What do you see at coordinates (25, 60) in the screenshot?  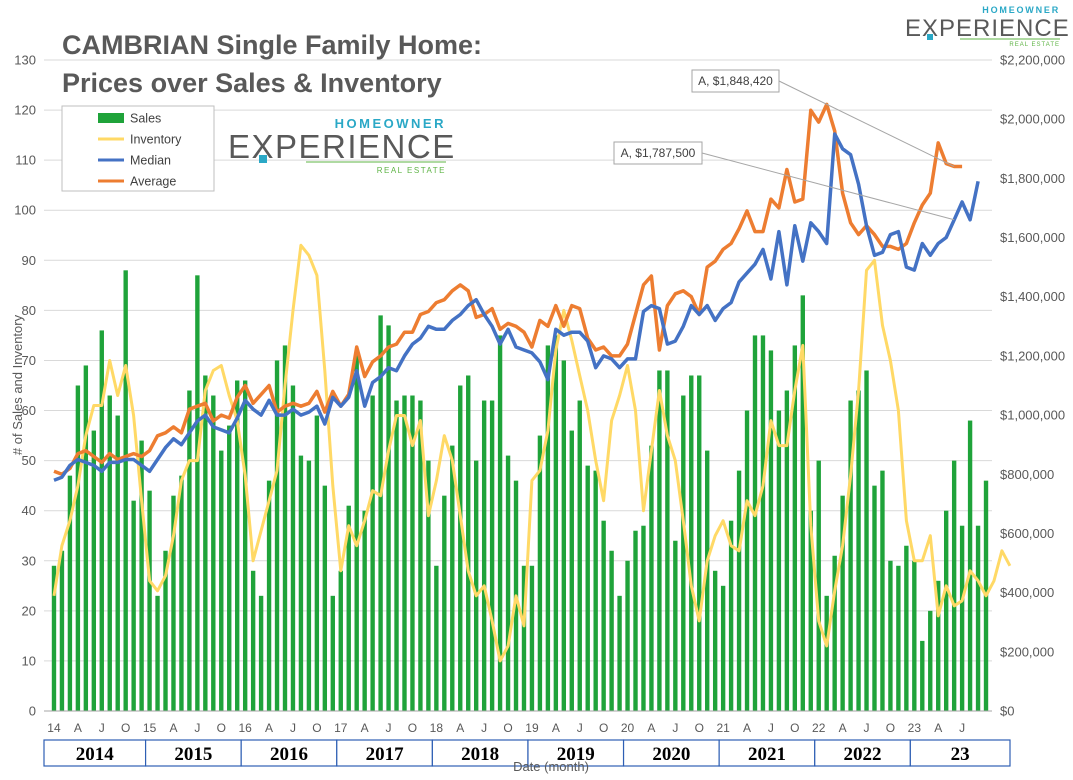 I see `left-tick-label: 130` at bounding box center [25, 60].